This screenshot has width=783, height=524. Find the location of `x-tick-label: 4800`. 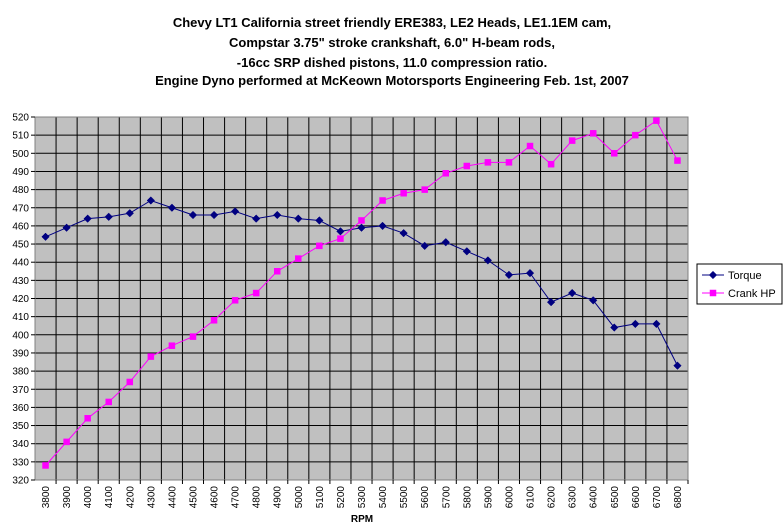

x-tick-label: 4800 is located at coordinates (257, 497).